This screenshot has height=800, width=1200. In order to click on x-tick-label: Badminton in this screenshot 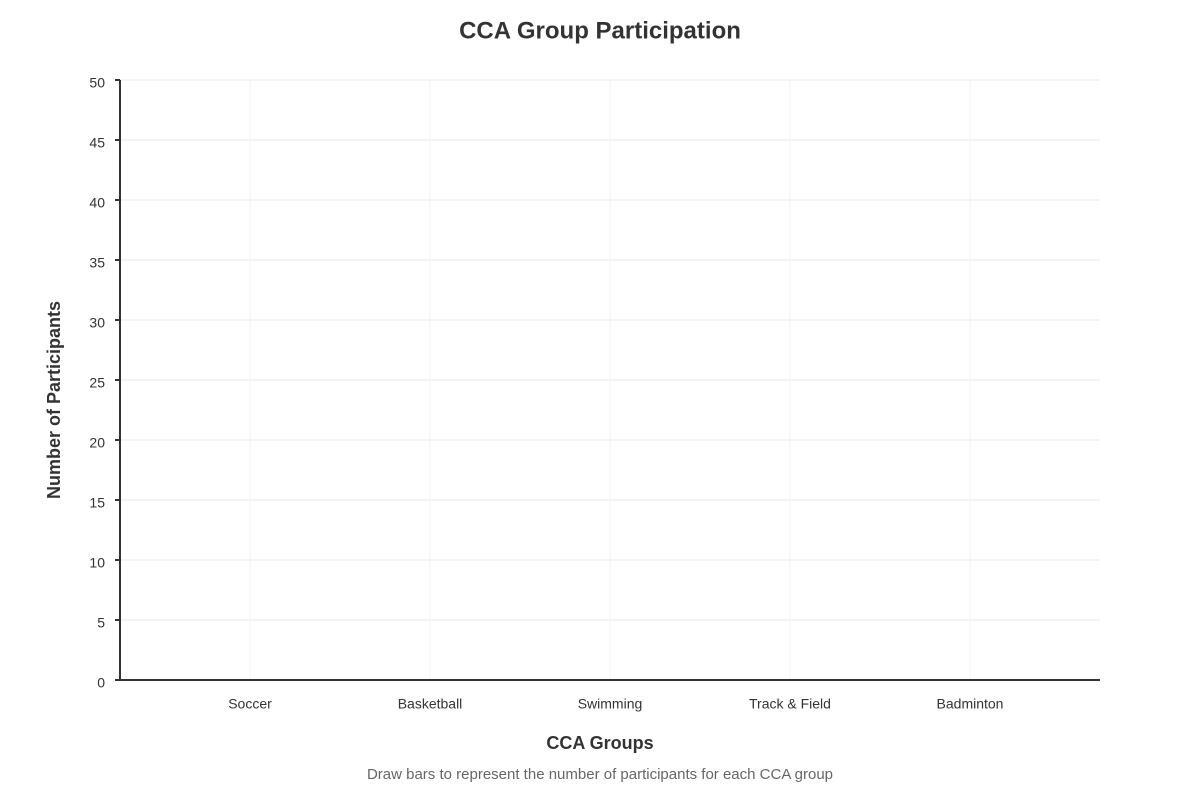, I will do `click(970, 704)`.